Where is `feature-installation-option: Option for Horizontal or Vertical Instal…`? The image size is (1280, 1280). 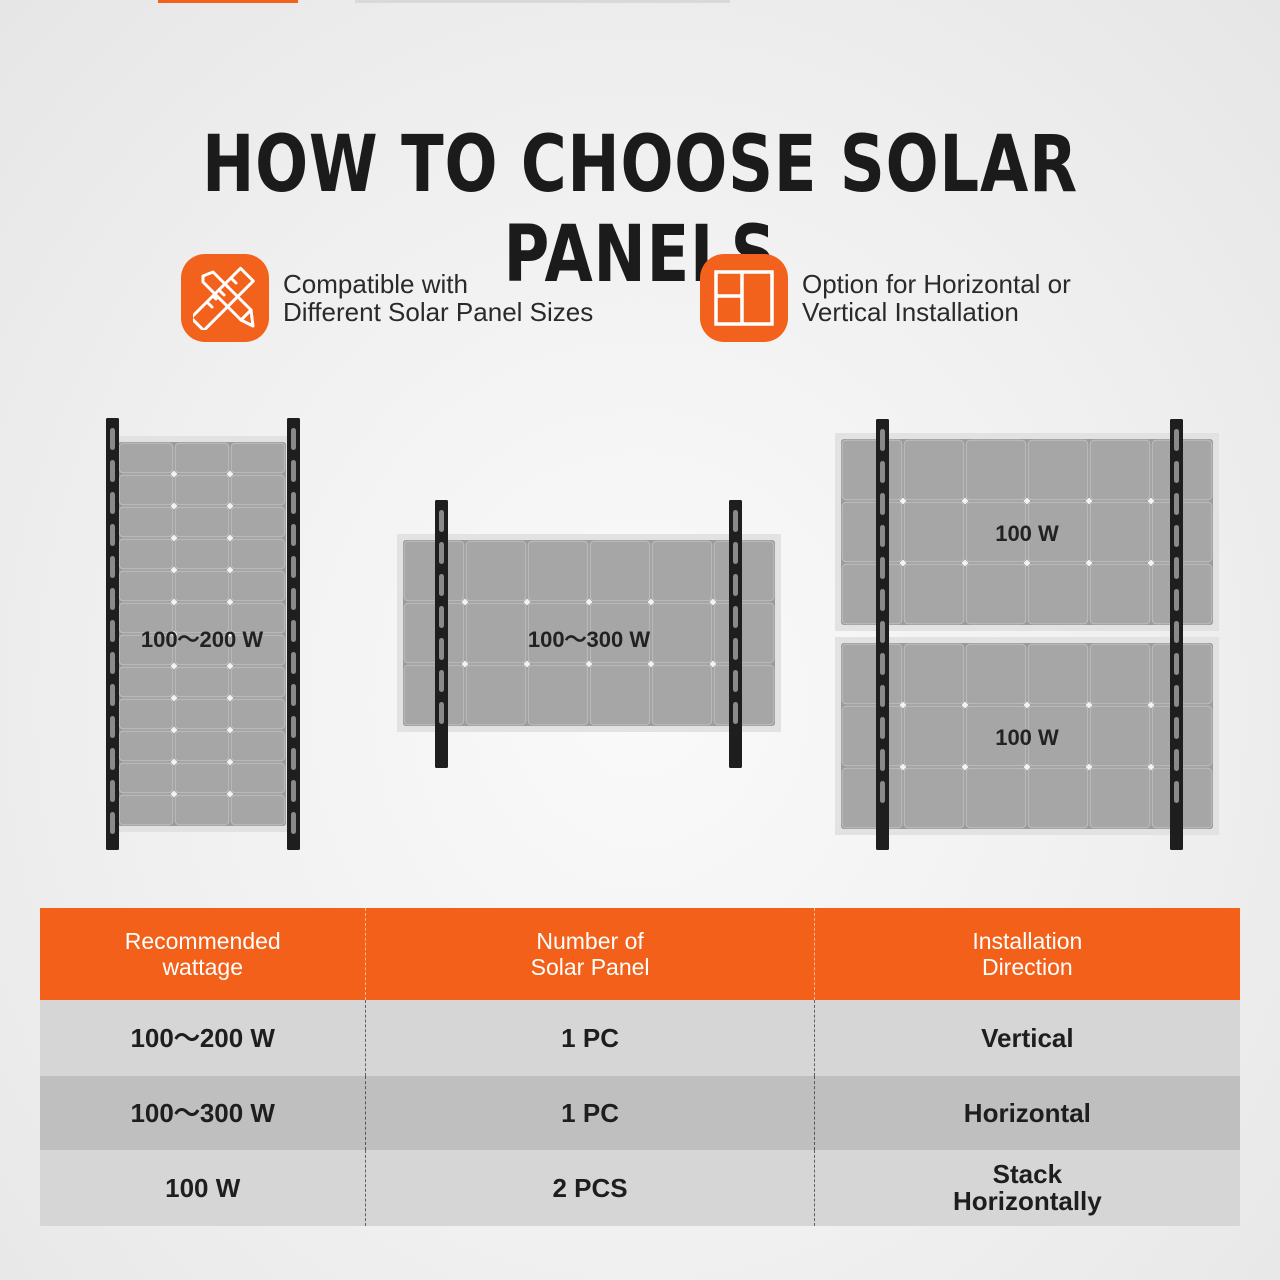 feature-installation-option: Option for Horizontal or Vertical Instal… is located at coordinates (885, 298).